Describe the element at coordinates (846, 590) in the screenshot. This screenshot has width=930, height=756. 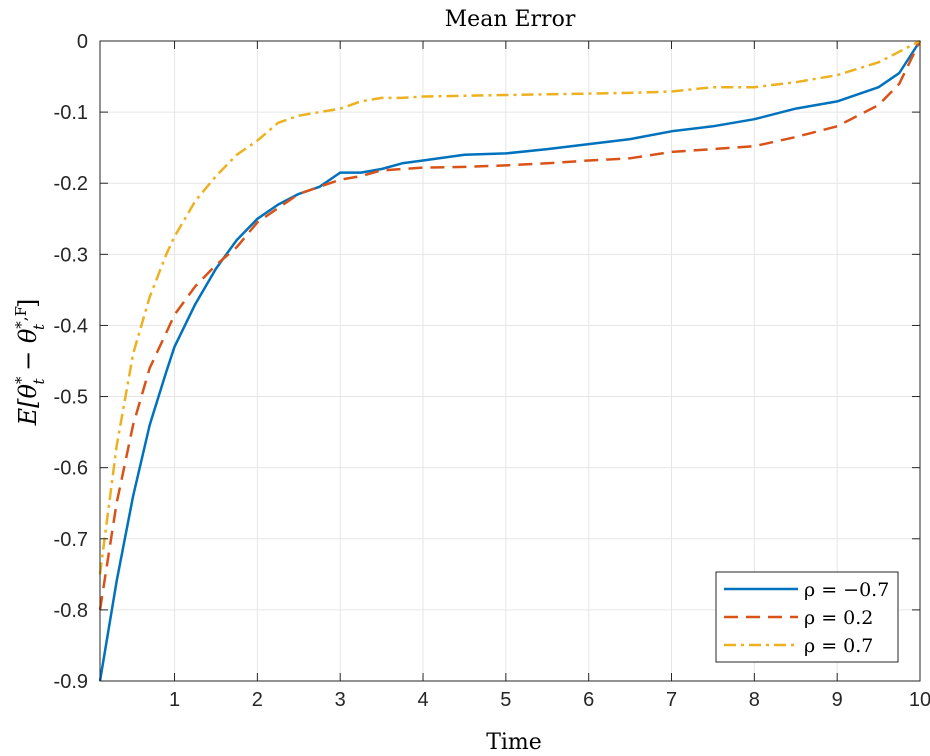
I see `legend-label-rho-neg07: ρ = −0.7` at that location.